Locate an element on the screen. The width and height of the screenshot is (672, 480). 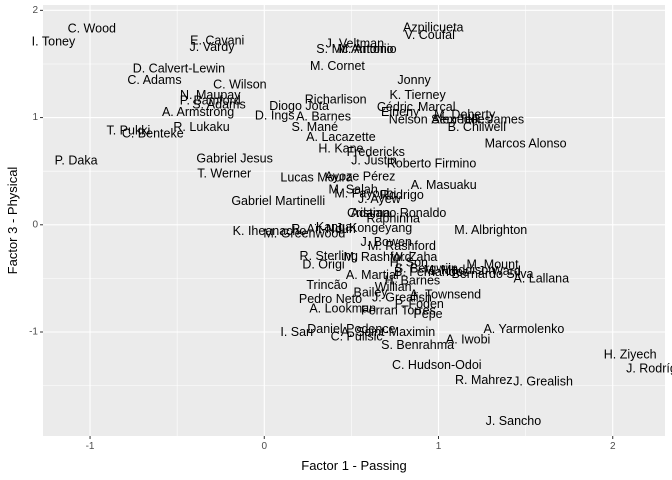
player-label: J. Bowen is located at coordinates (386, 242).